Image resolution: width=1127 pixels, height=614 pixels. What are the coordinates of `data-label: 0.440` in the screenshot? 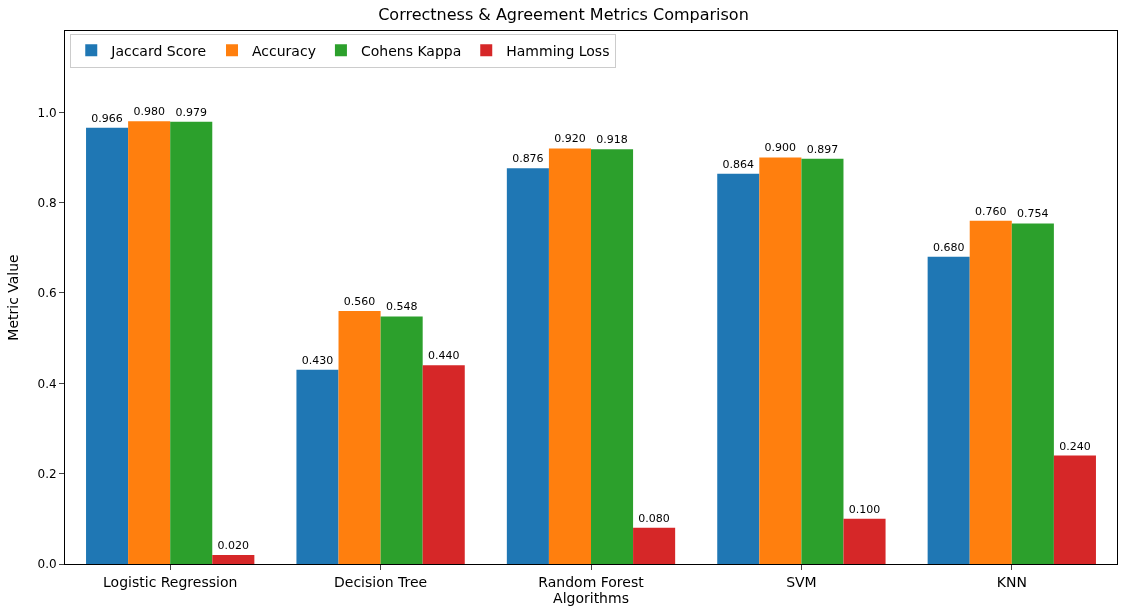 It's located at (443, 356).